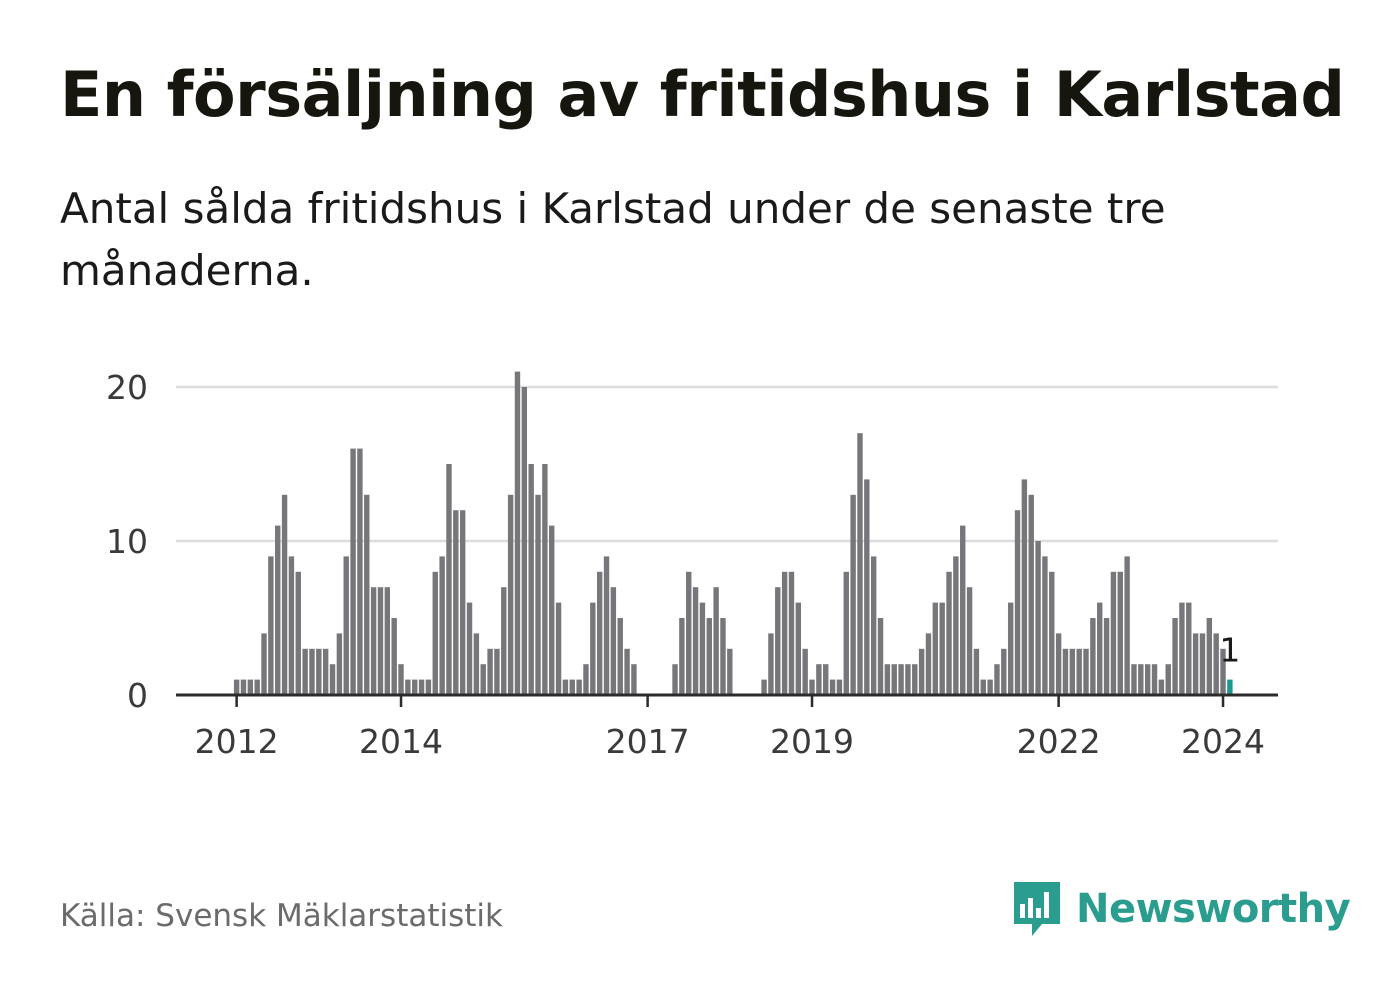  I want to click on x-tick-label: 2022, so click(1059, 741).